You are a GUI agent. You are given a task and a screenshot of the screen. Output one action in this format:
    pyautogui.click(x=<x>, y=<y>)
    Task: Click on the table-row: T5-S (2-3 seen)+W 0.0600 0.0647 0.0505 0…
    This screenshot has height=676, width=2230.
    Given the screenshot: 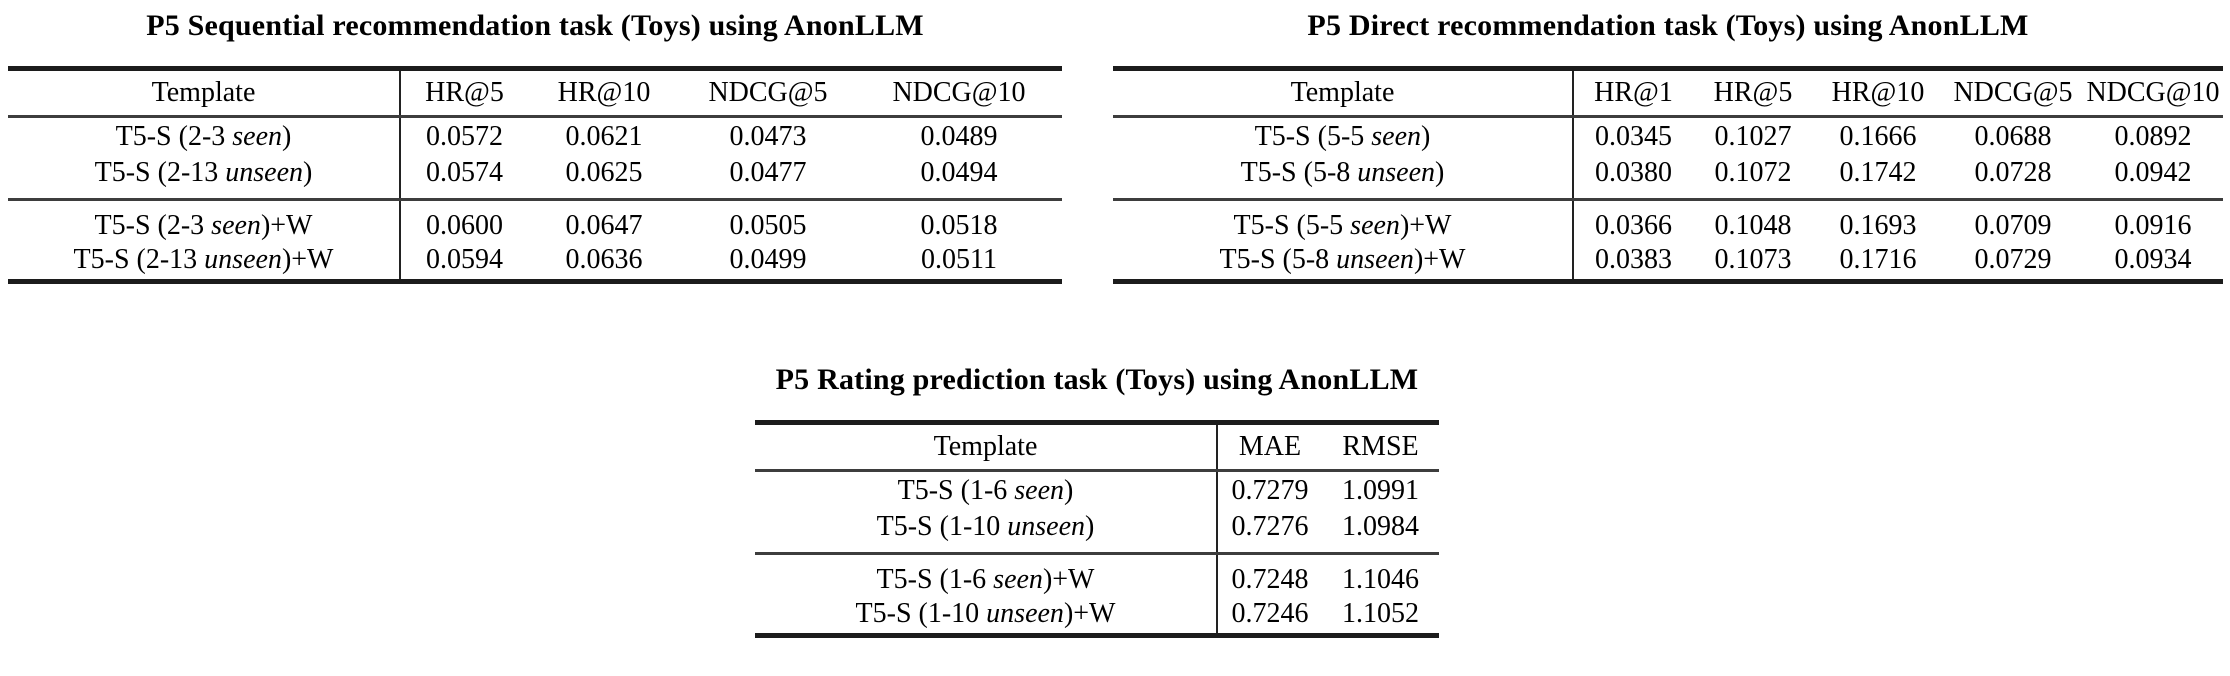 What is the action you would take?
    pyautogui.click(x=535, y=220)
    